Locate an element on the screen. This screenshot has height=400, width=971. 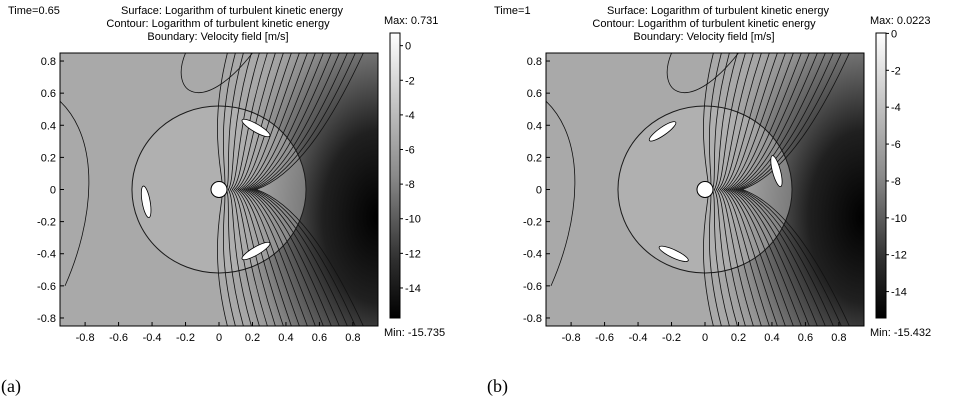
colorbar-max-label: Max: 0.0223 is located at coordinates (900, 21).